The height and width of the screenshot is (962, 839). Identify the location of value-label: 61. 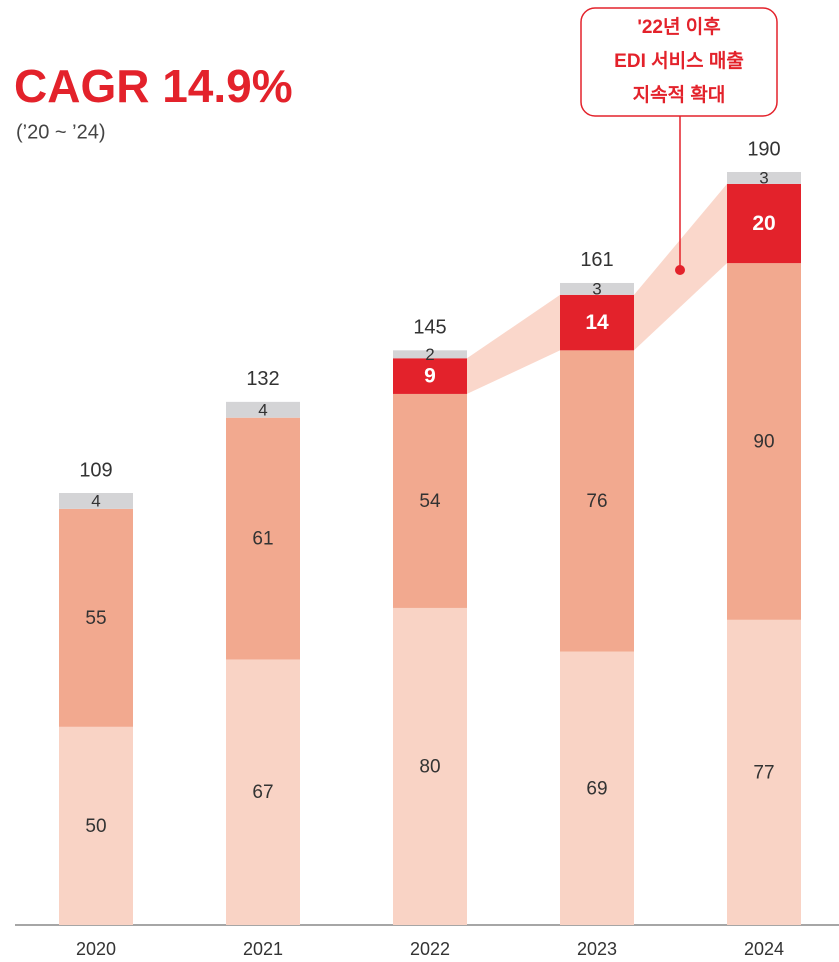
(262, 539).